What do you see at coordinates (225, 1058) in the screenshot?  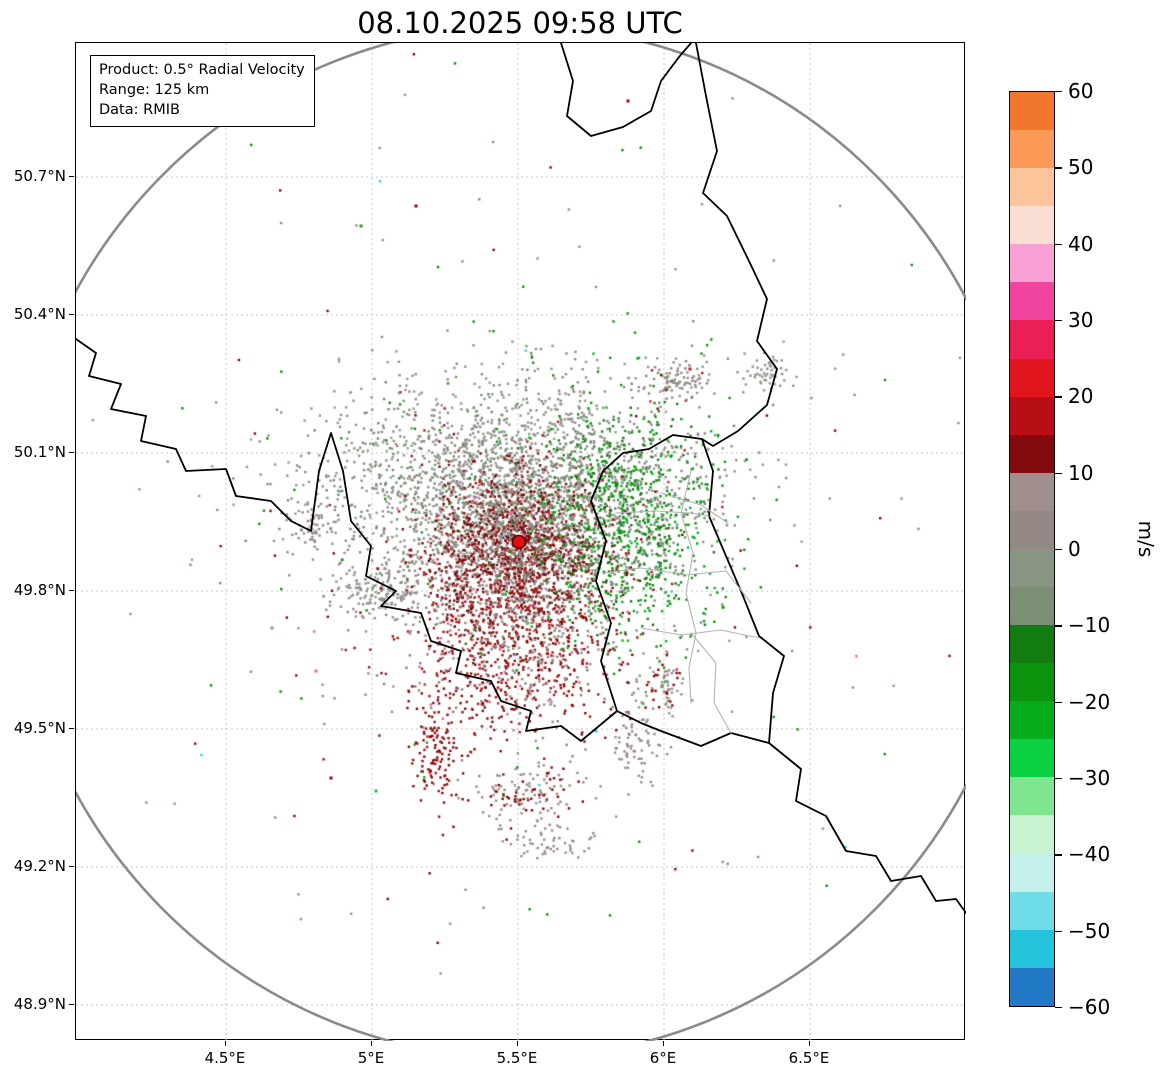 I see `x-tick-label: 4.5°E` at bounding box center [225, 1058].